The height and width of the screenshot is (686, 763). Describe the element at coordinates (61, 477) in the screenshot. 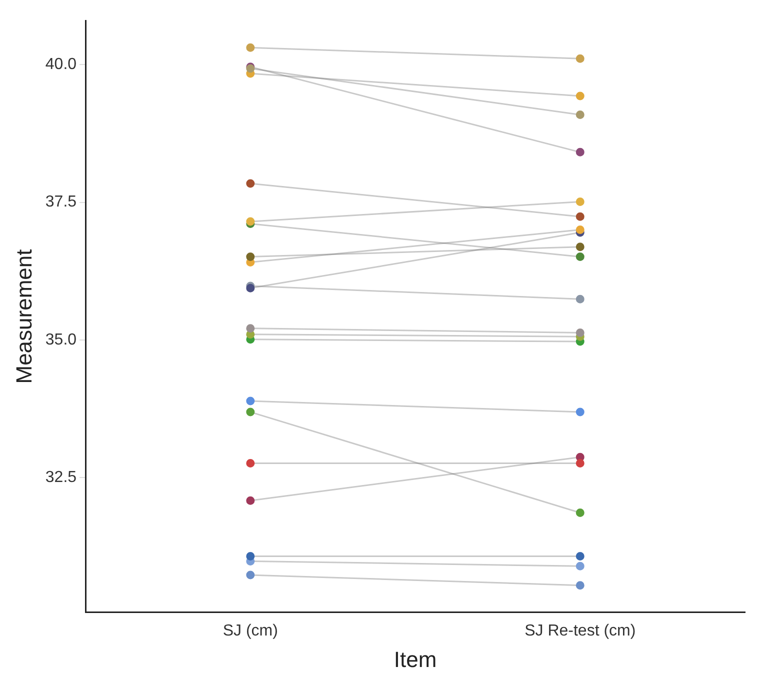

I see `y-tick-label: 32.5` at that location.